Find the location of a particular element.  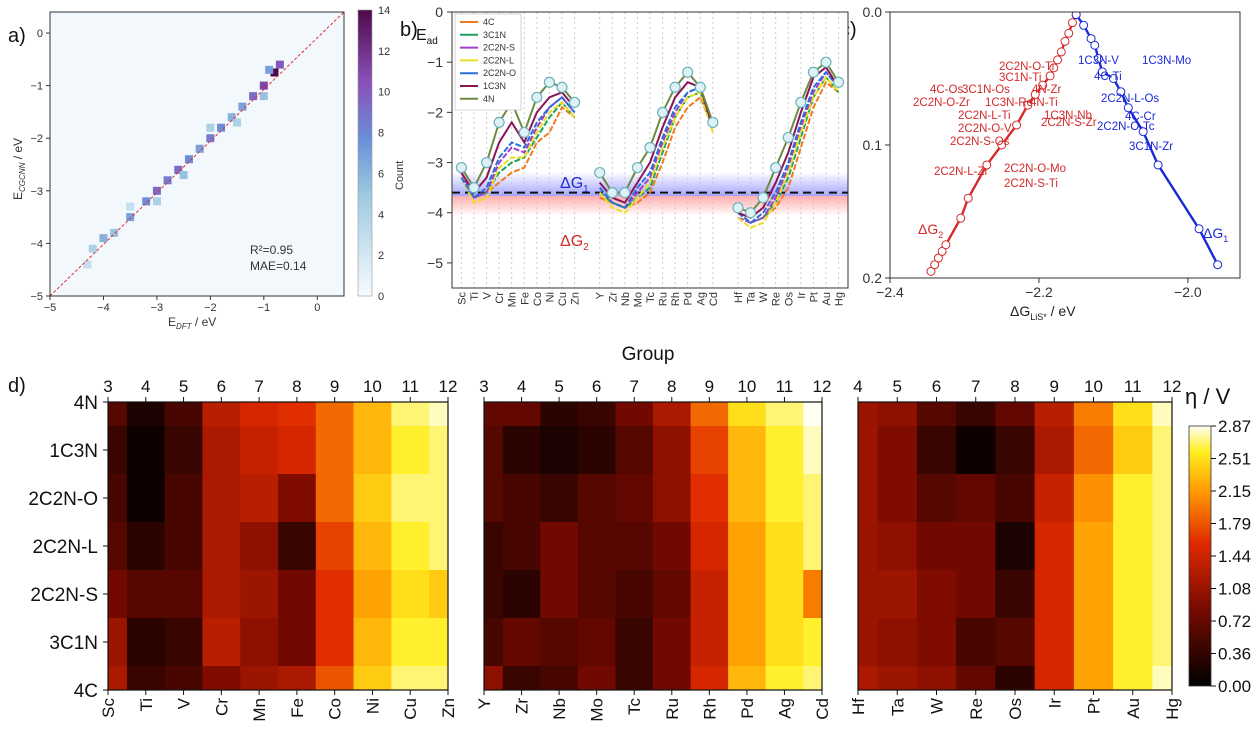

x-tick-label-b: Mn is located at coordinates (513, 299).